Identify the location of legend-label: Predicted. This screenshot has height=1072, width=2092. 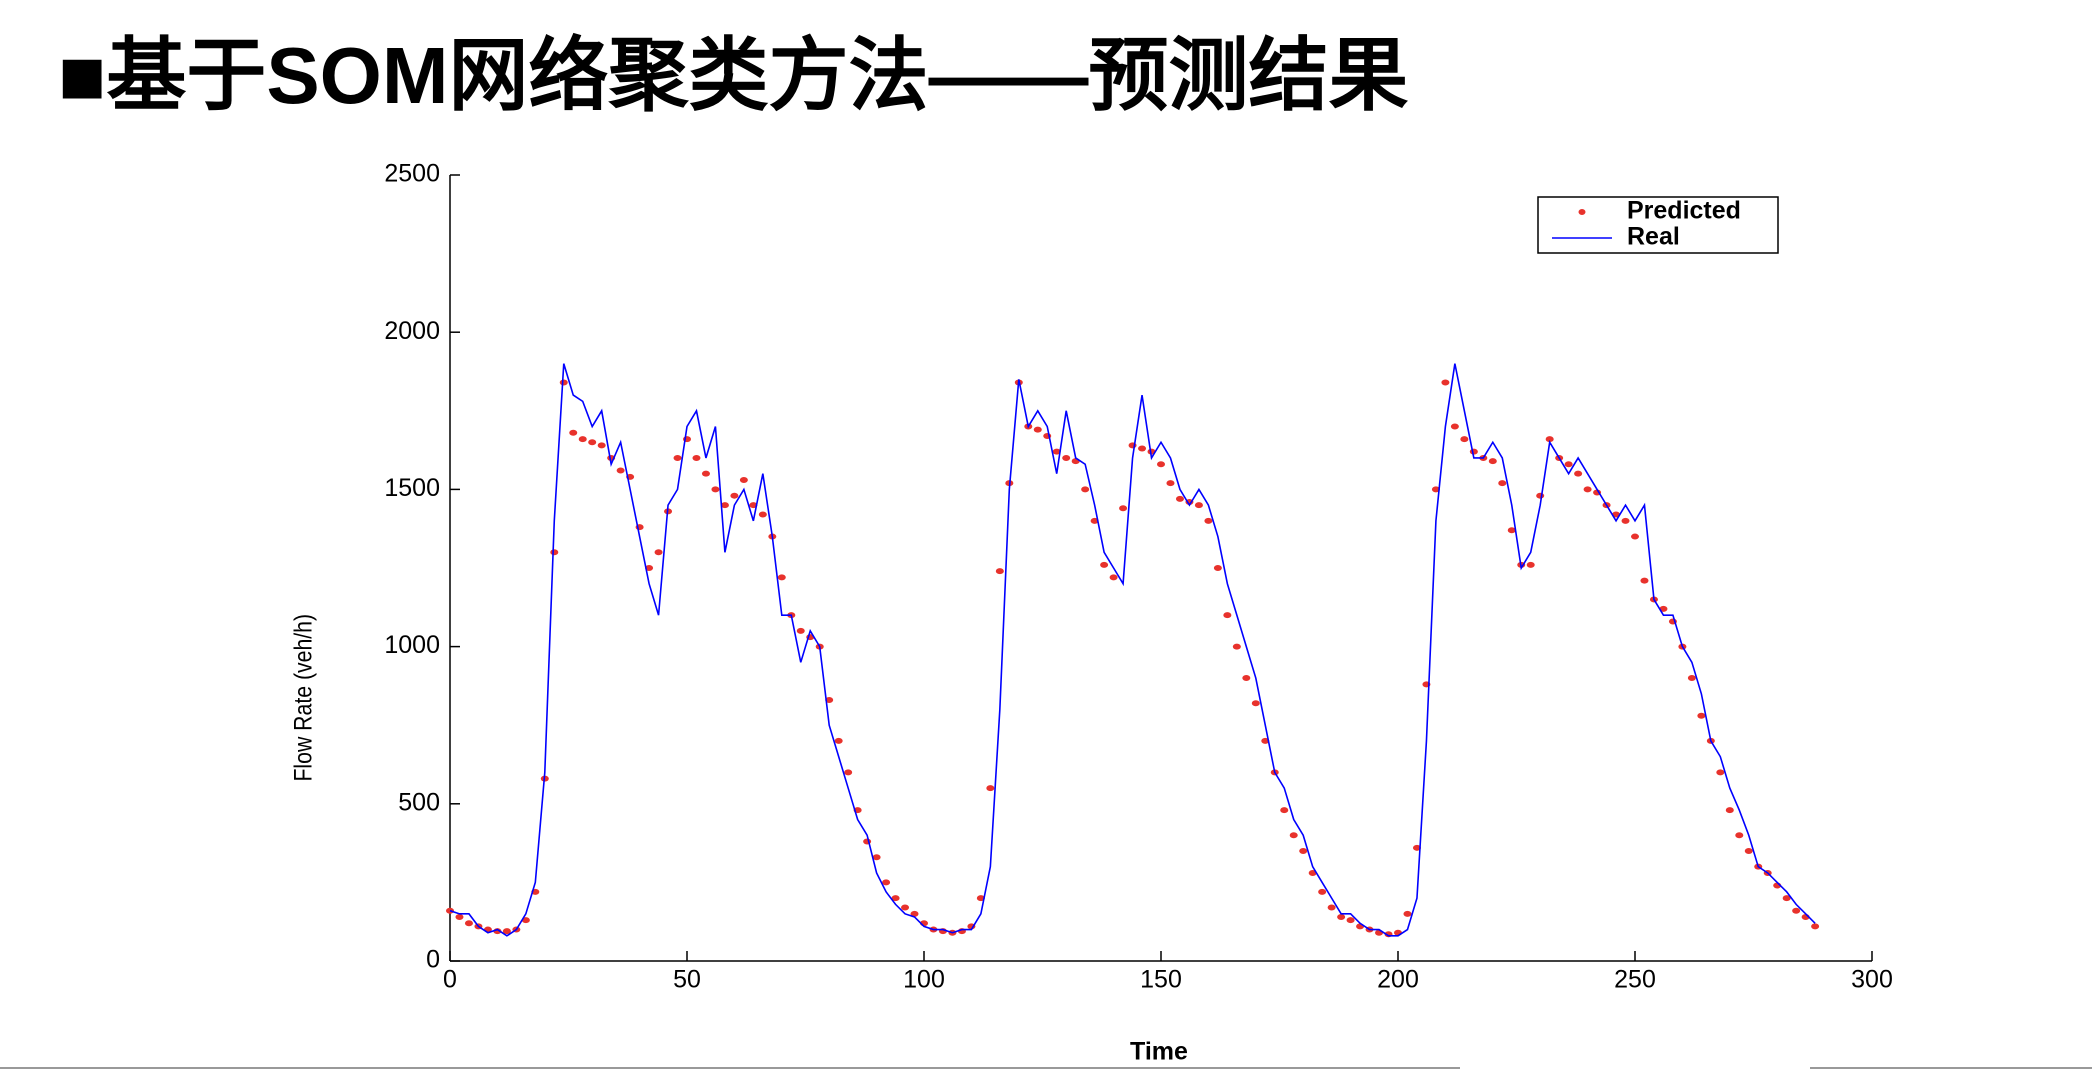
(1684, 211).